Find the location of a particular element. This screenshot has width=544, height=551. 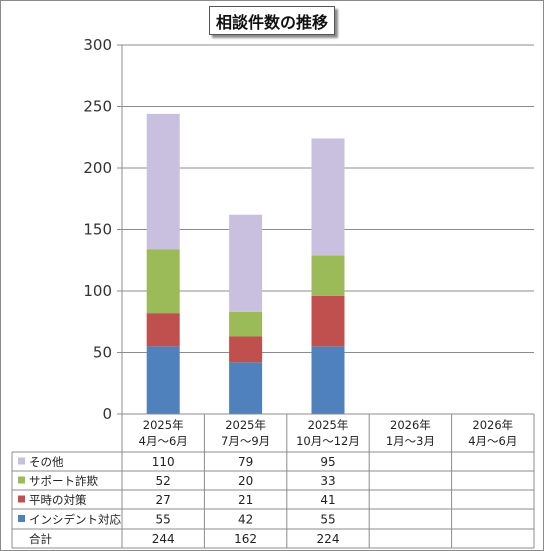

table-cell: 27 is located at coordinates (163, 500).